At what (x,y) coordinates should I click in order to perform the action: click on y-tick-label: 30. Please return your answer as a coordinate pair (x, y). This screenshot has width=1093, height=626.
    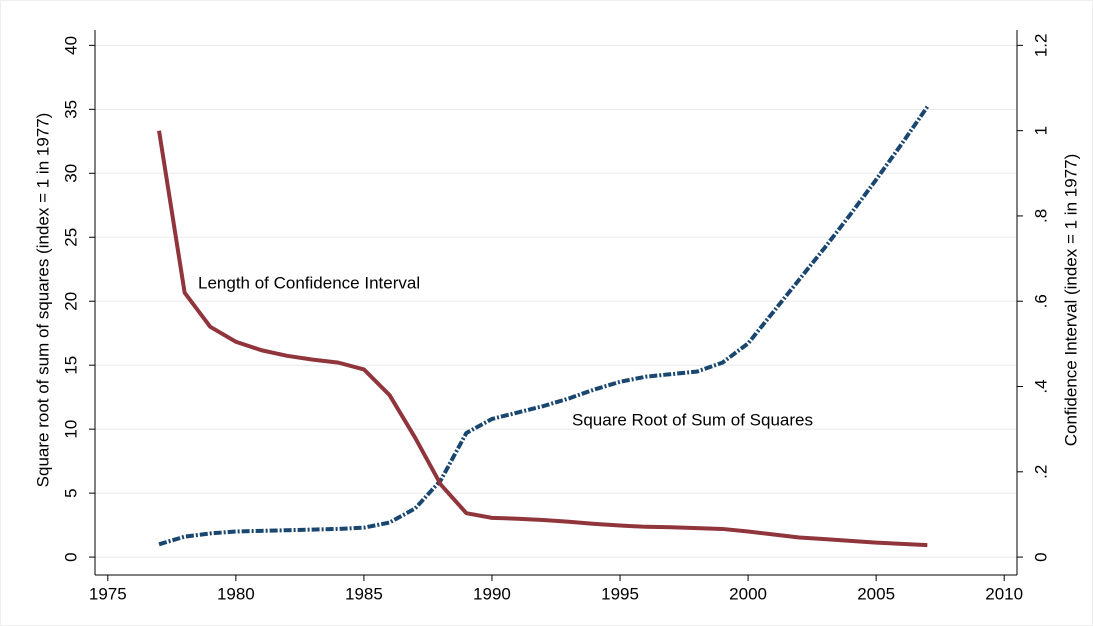
    Looking at the image, I should click on (70, 173).